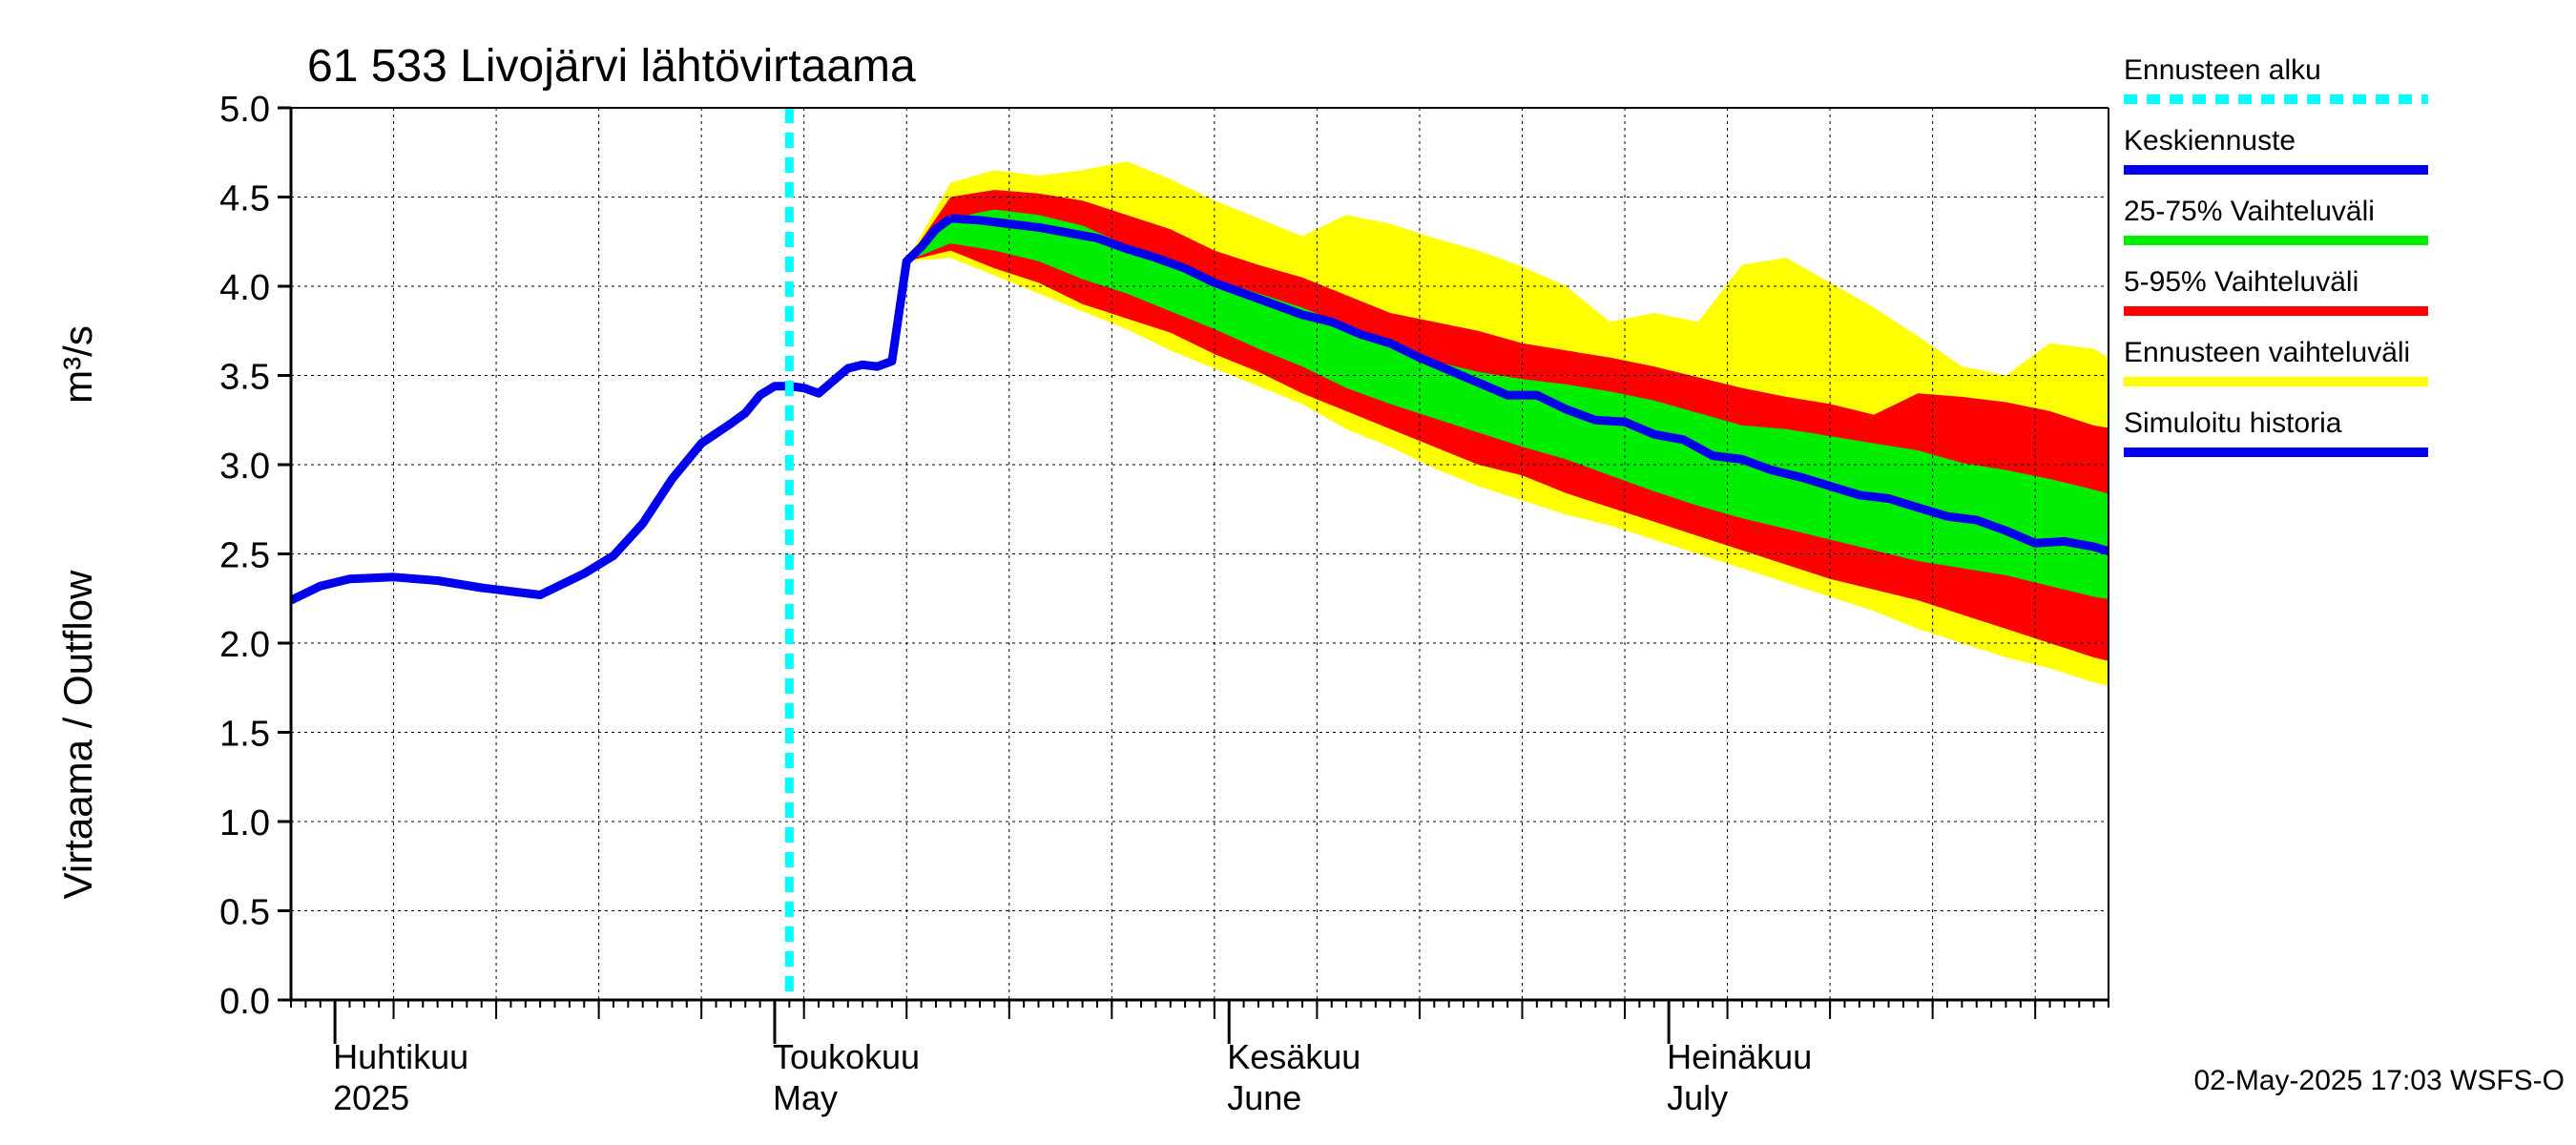 This screenshot has height=1145, width=2576. Describe the element at coordinates (805, 1098) in the screenshot. I see `month-year-label: May` at that location.